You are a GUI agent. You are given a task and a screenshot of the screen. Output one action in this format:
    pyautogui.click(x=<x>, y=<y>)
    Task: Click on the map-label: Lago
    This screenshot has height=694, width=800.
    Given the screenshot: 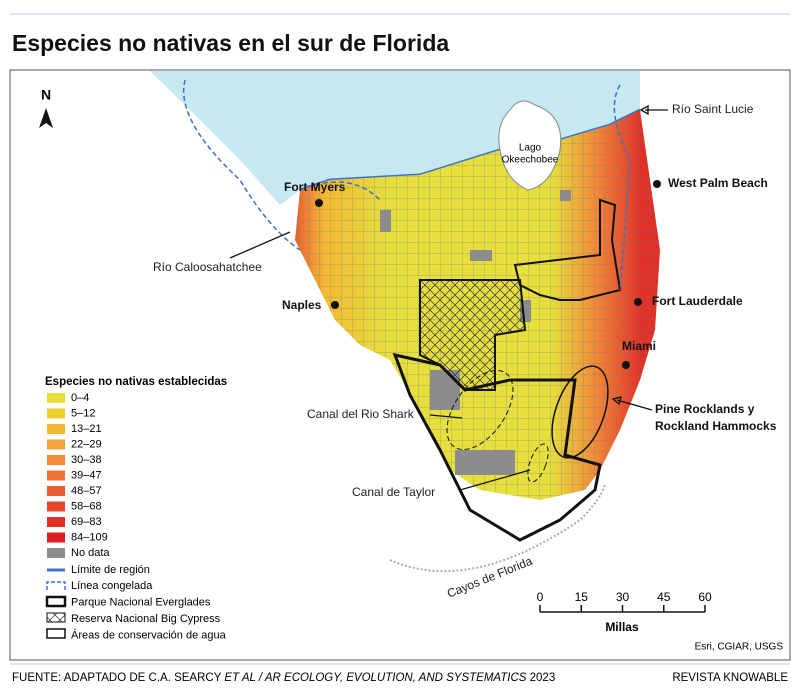 What is the action you would take?
    pyautogui.click(x=530, y=148)
    